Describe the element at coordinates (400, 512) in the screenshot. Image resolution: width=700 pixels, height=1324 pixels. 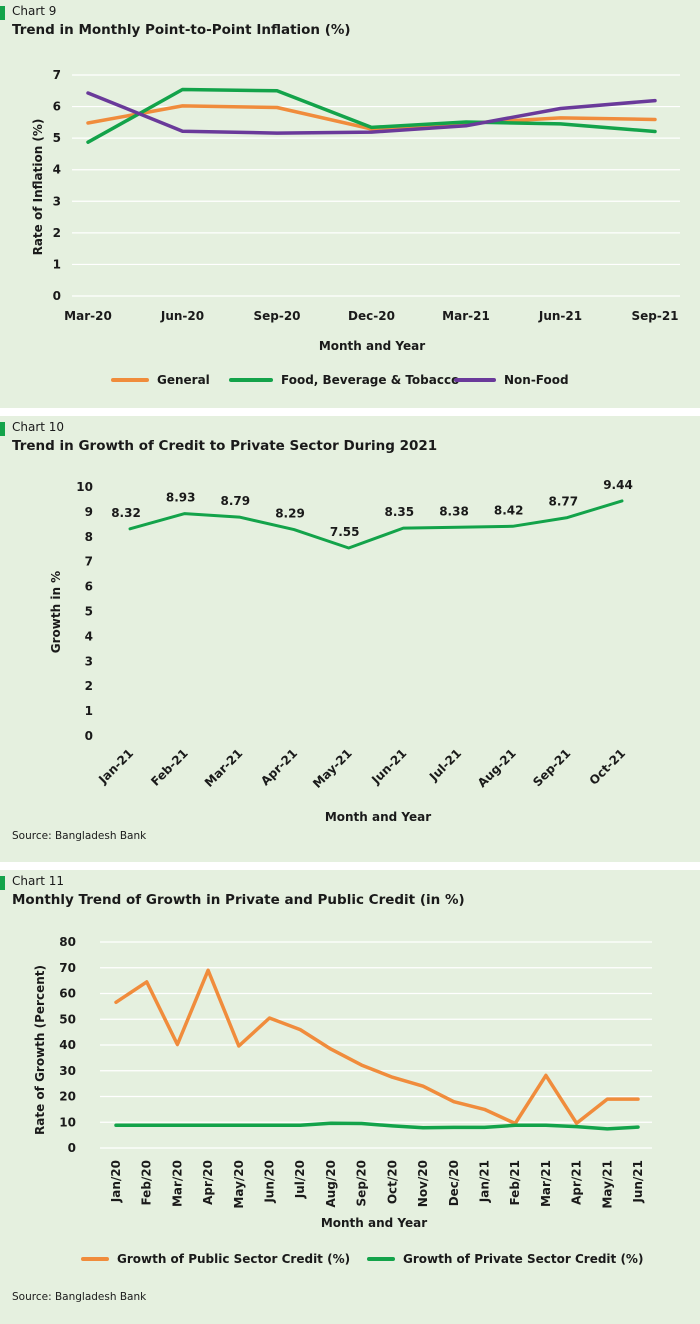
I see `data-label: 8.35` at that location.